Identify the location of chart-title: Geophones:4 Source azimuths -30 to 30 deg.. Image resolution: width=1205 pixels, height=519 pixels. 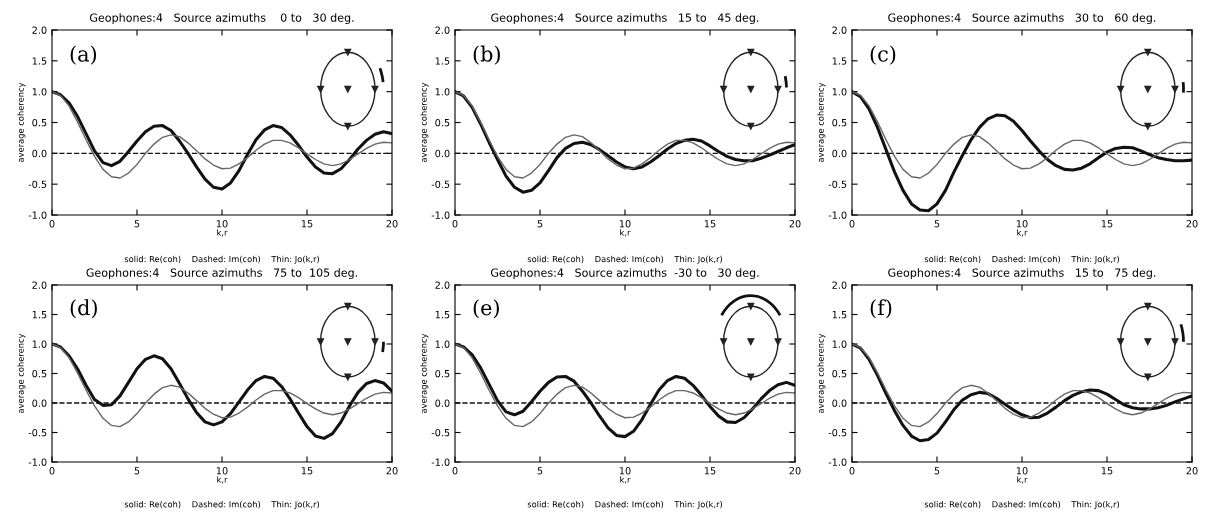
(624, 273).